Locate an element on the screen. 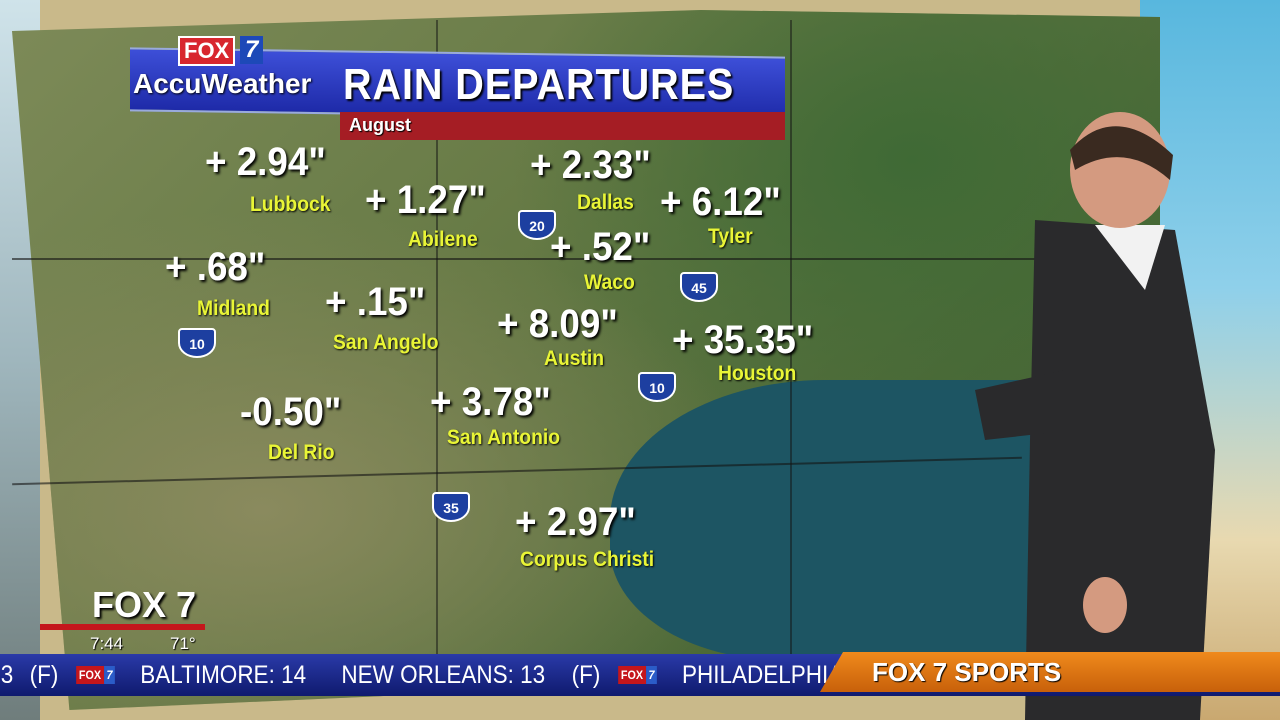 Image resolution: width=1280 pixels, height=720 pixels. departure-value: + .52" is located at coordinates (600, 247).